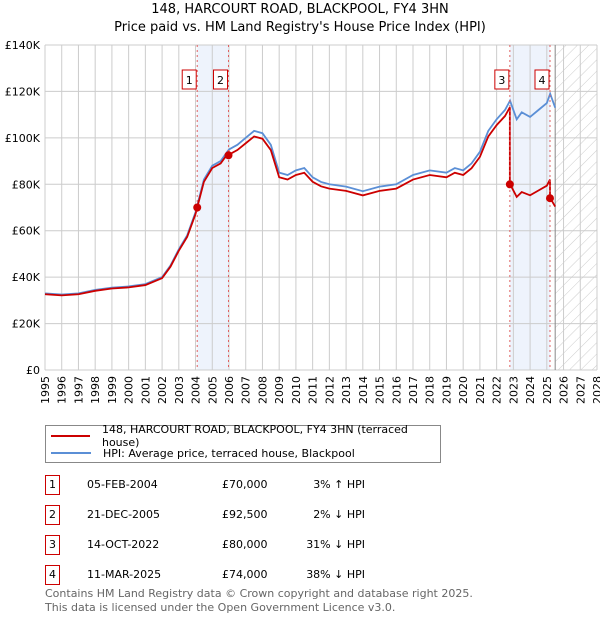 Image resolution: width=600 pixels, height=620 pixels. Describe the element at coordinates (45, 390) in the screenshot. I see `x-tick-label: 1995` at that location.